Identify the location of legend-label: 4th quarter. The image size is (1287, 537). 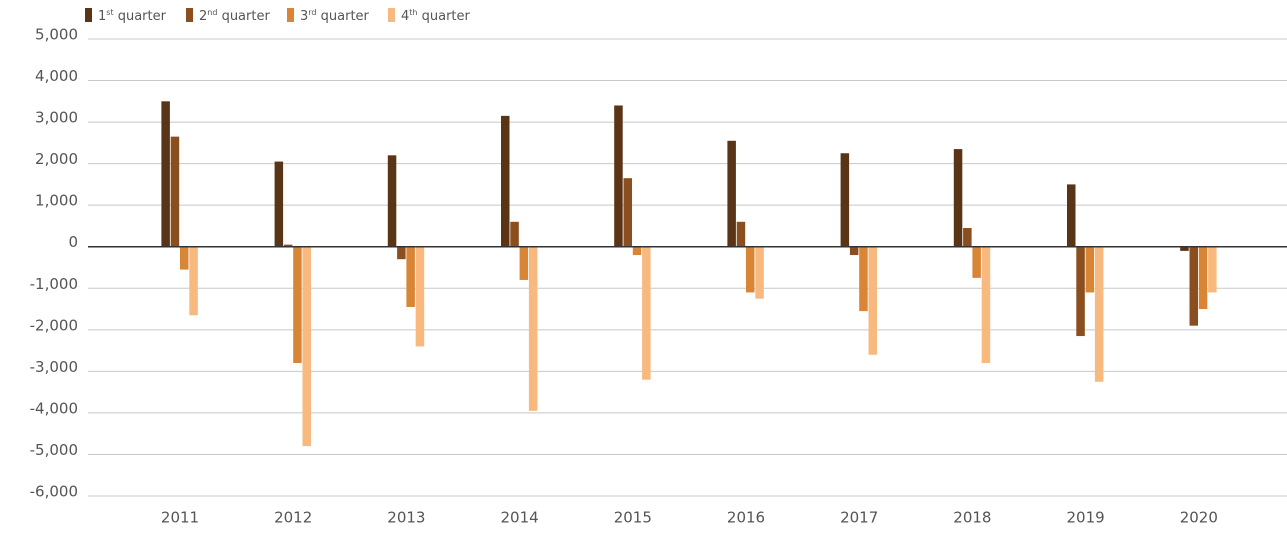
(436, 16).